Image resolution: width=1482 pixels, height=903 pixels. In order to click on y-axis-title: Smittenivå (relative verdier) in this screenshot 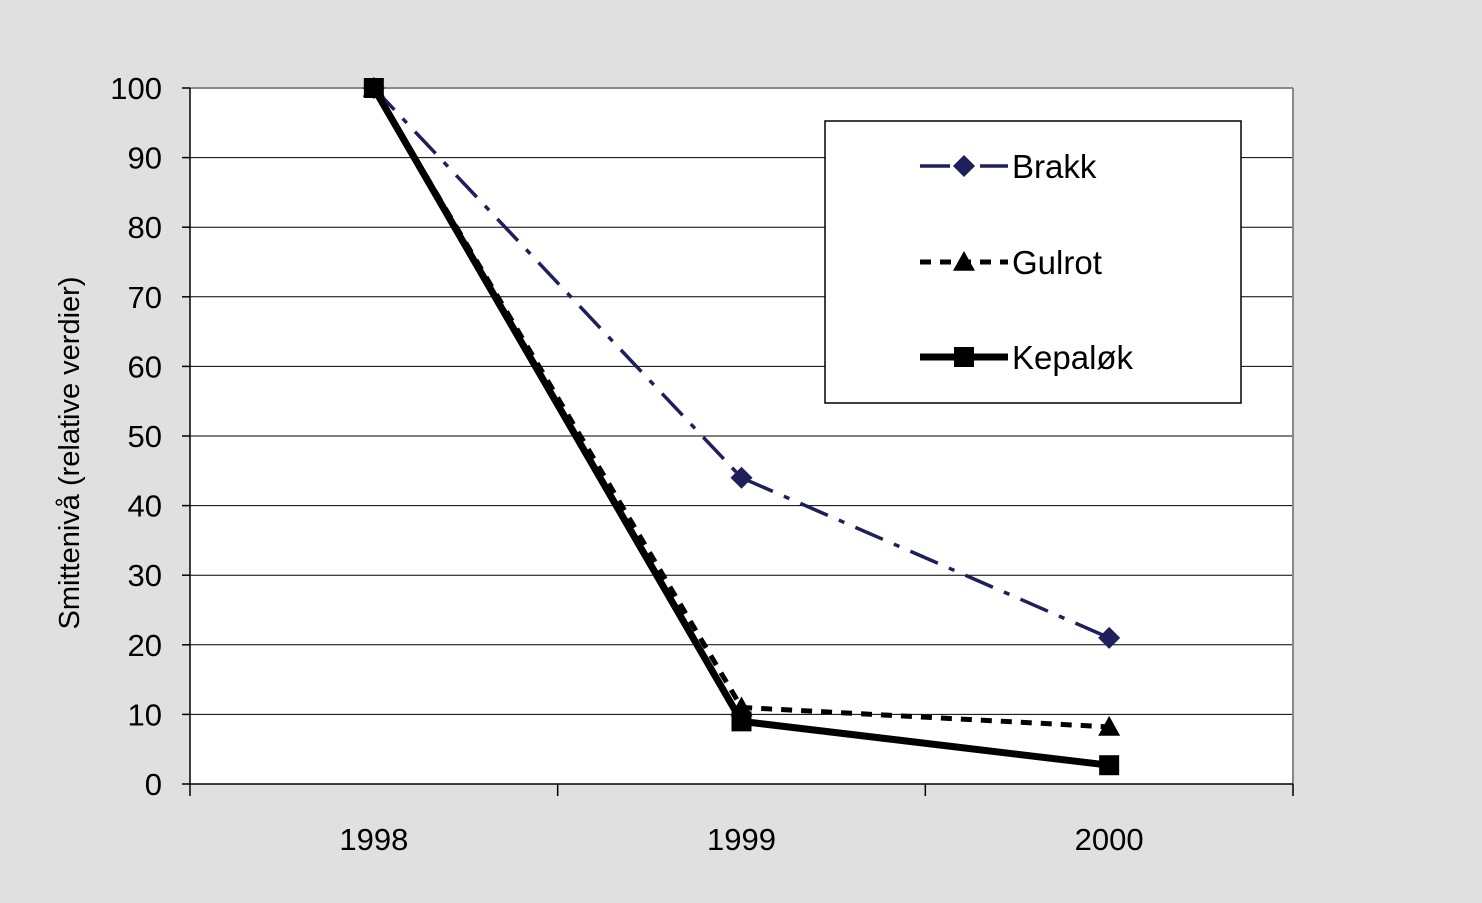, I will do `click(70, 453)`.